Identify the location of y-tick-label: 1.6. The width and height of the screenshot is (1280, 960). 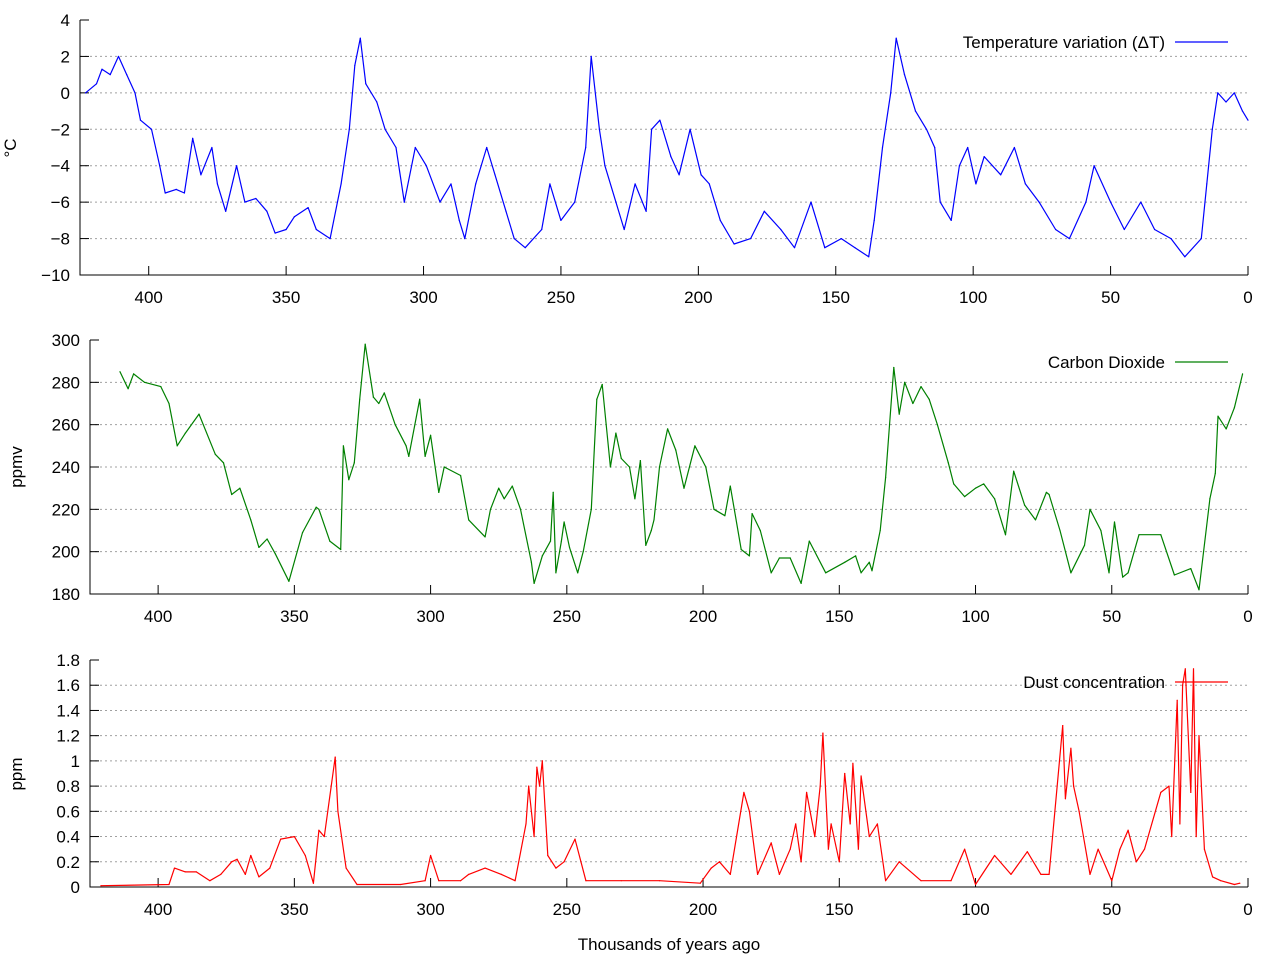
(68, 685).